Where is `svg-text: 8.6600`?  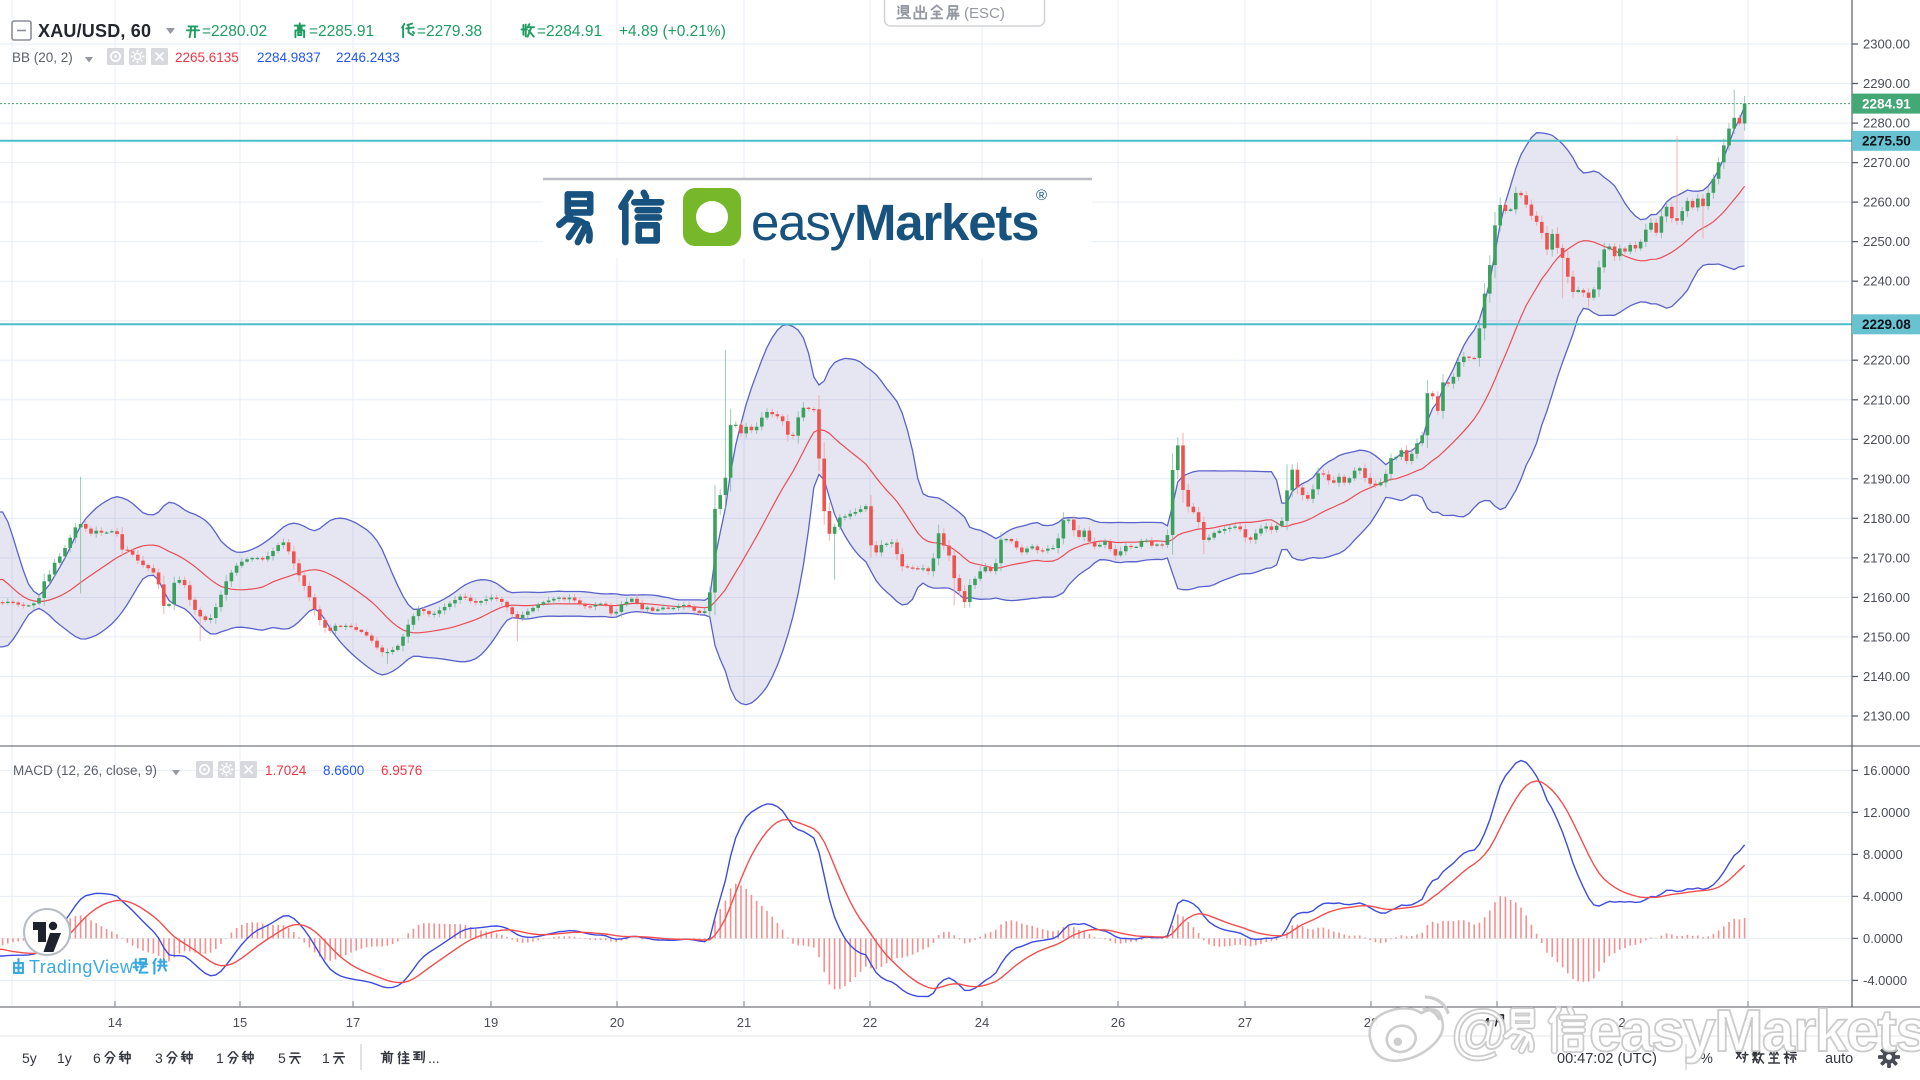 svg-text: 8.6600 is located at coordinates (343, 770).